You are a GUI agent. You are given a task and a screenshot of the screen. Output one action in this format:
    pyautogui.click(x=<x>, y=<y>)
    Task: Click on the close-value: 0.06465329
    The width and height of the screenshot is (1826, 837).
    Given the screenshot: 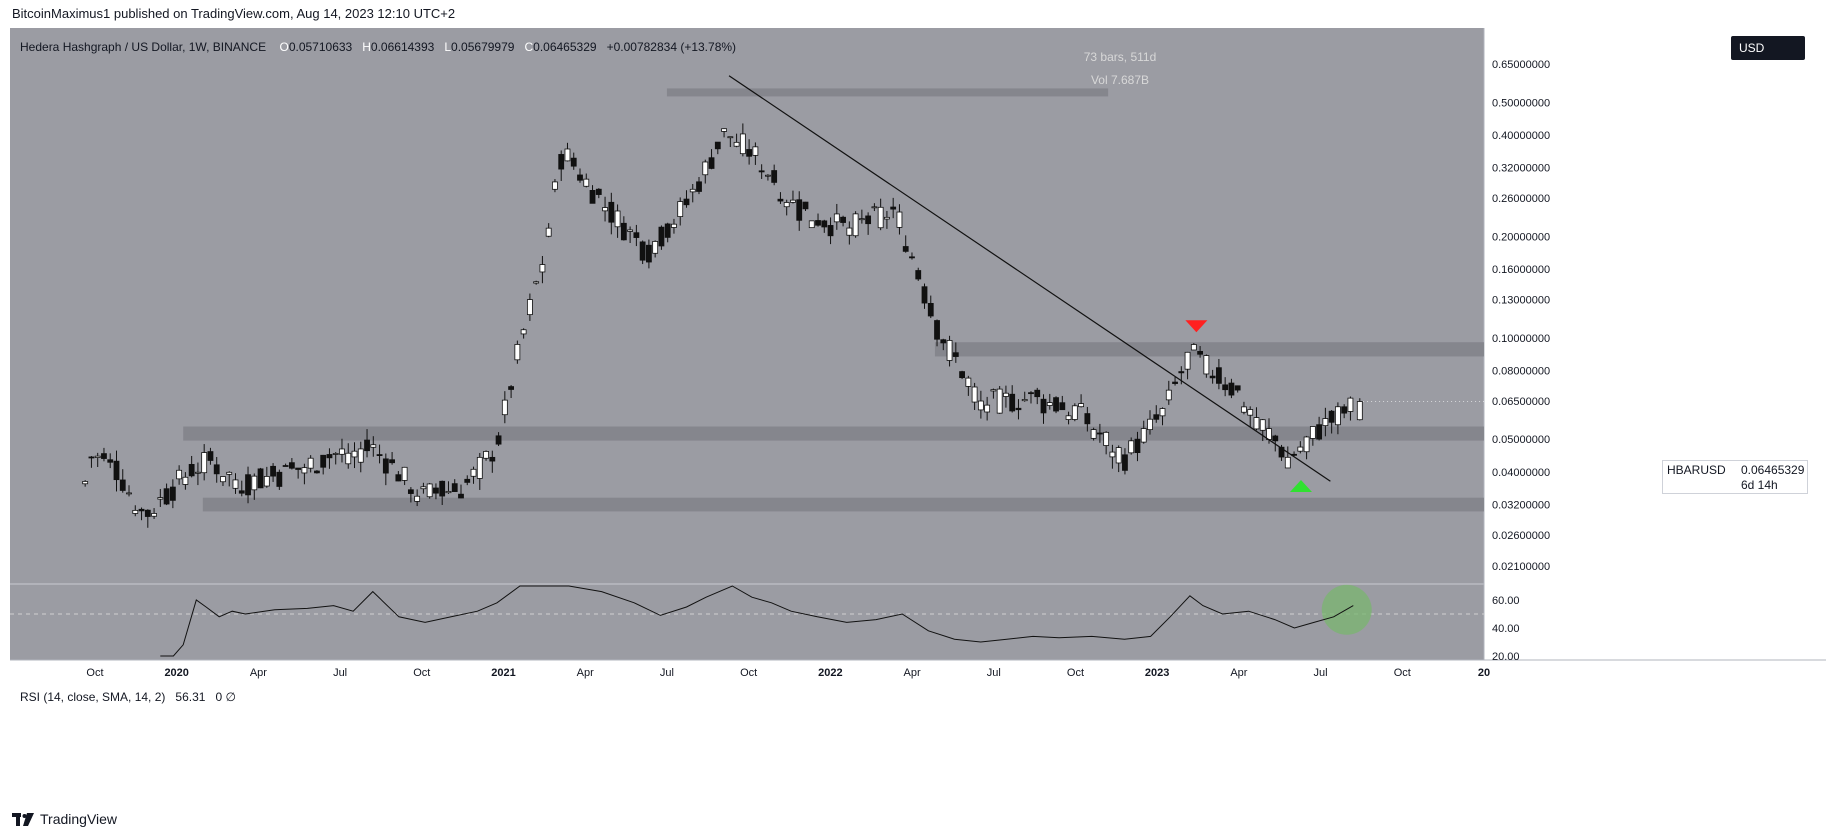 What is the action you would take?
    pyautogui.click(x=565, y=47)
    